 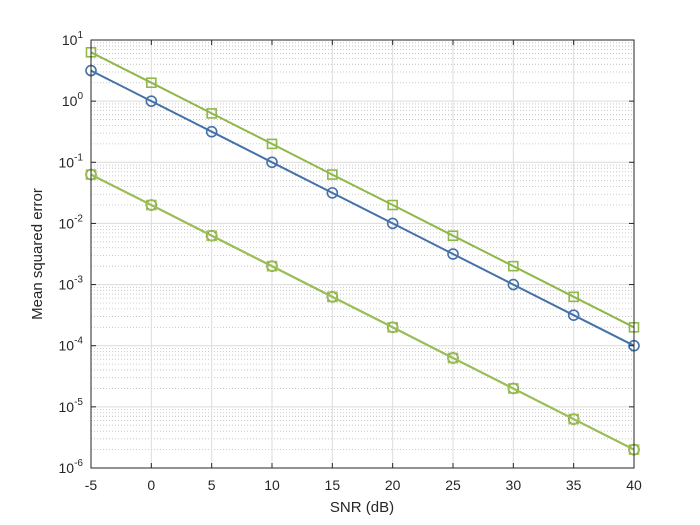 I want to click on y-tick-exponent: -4, so click(x=78, y=341).